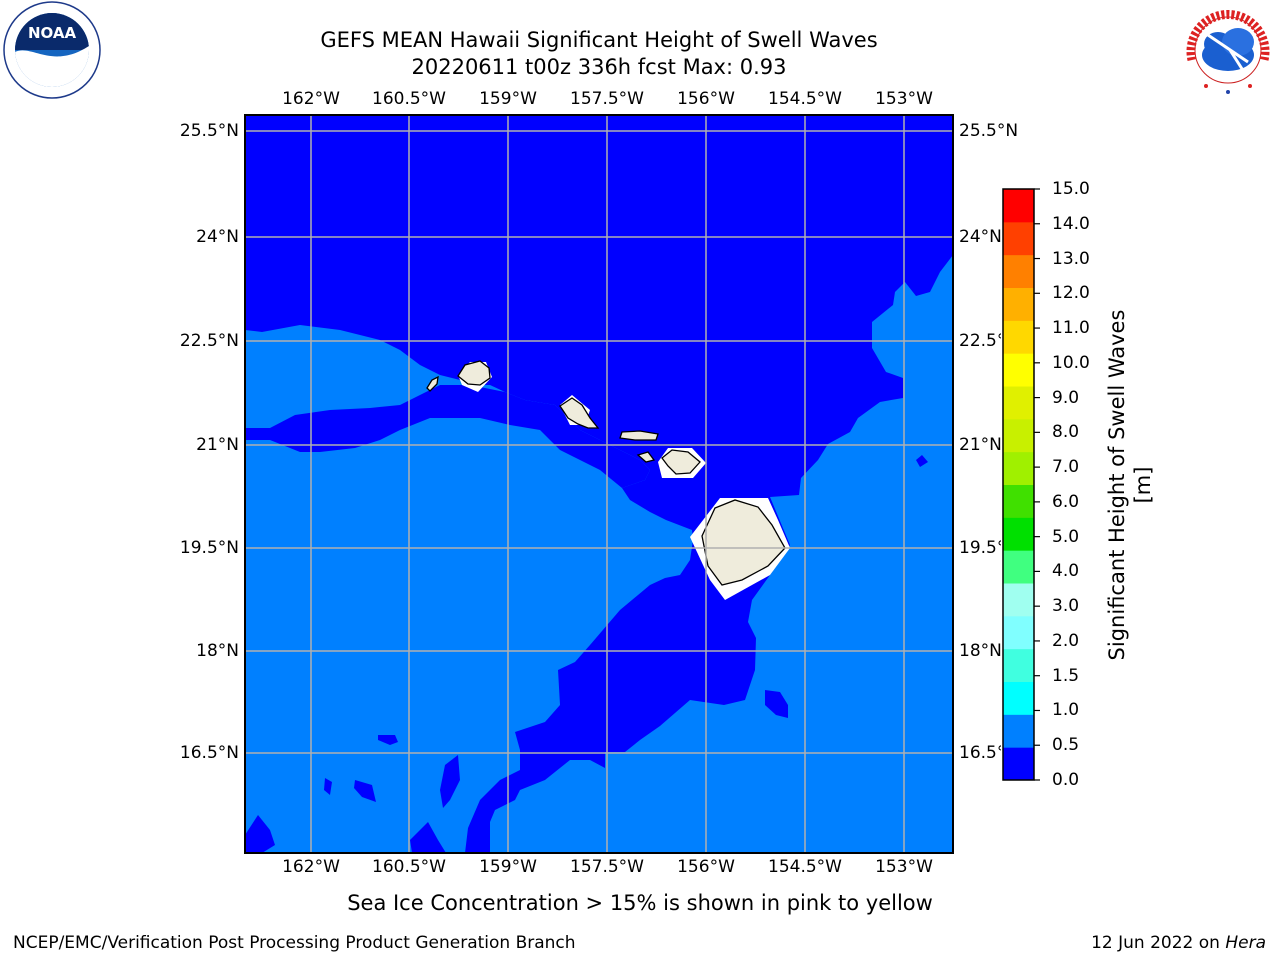 This screenshot has height=960, width=1280. What do you see at coordinates (1066, 467) in the screenshot?
I see `colorbar-tick-label: 7.0` at bounding box center [1066, 467].